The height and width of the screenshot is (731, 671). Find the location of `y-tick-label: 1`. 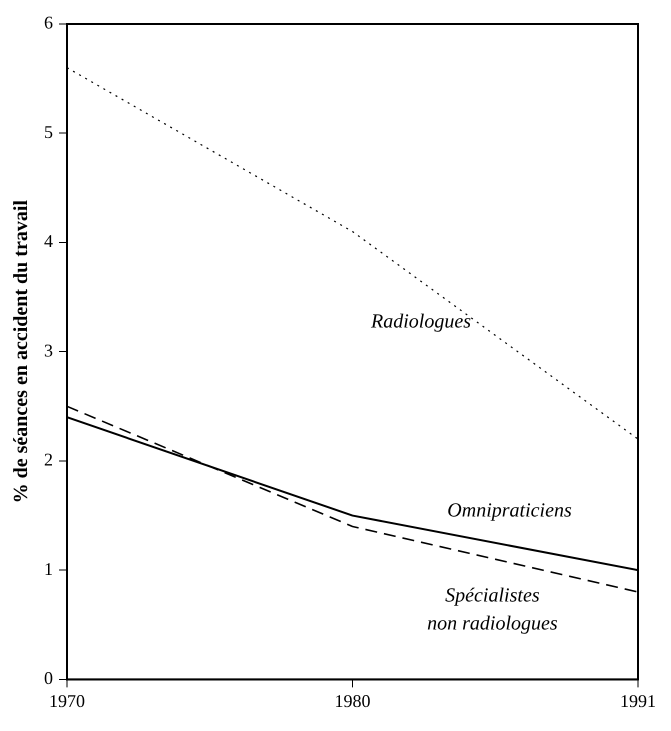

y-tick-label: 1 is located at coordinates (48, 568).